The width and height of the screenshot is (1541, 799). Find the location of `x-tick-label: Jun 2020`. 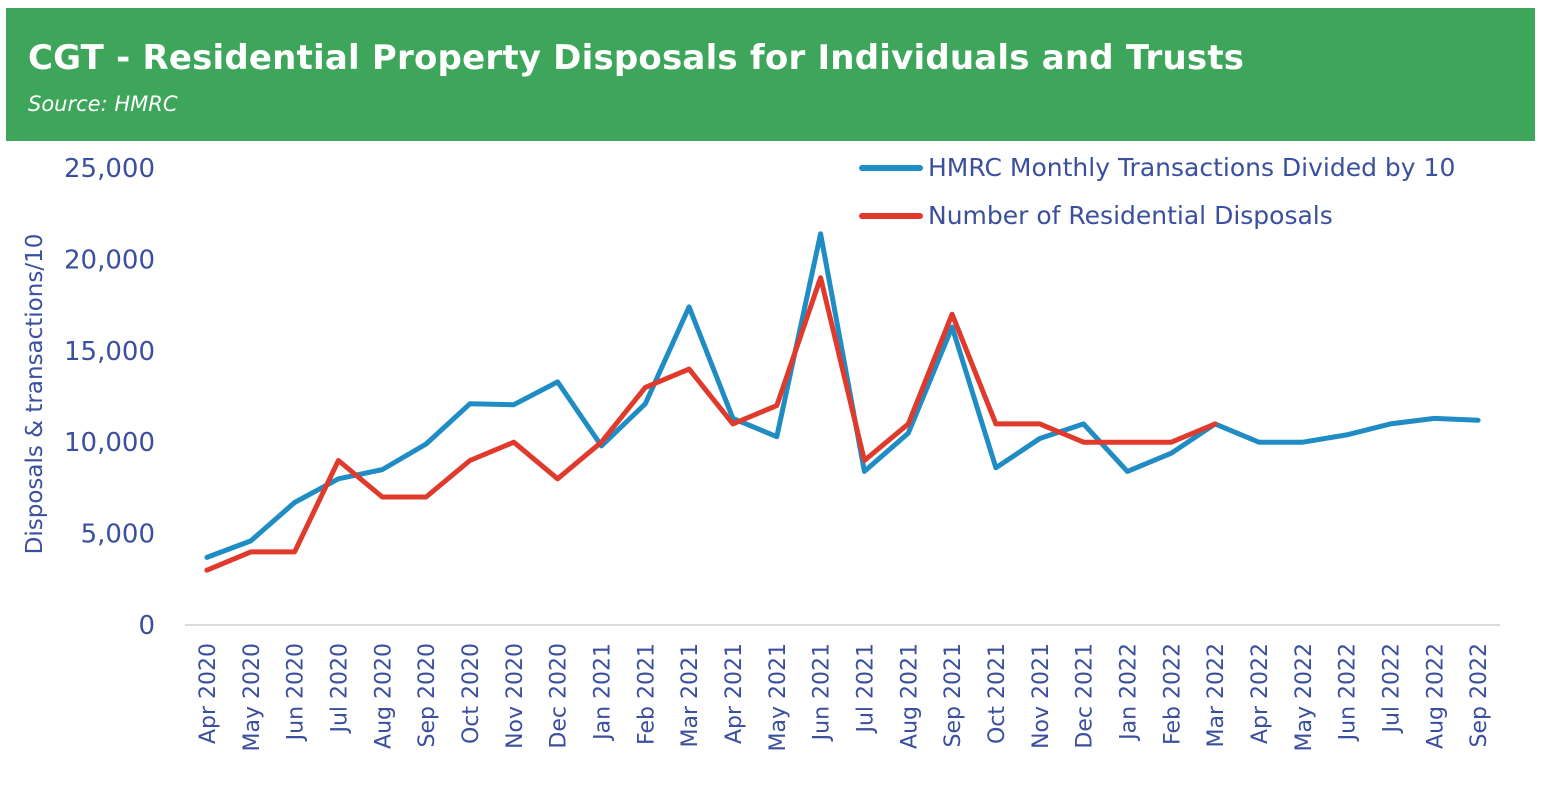

x-tick-label: Jun 2020 is located at coordinates (296, 692).